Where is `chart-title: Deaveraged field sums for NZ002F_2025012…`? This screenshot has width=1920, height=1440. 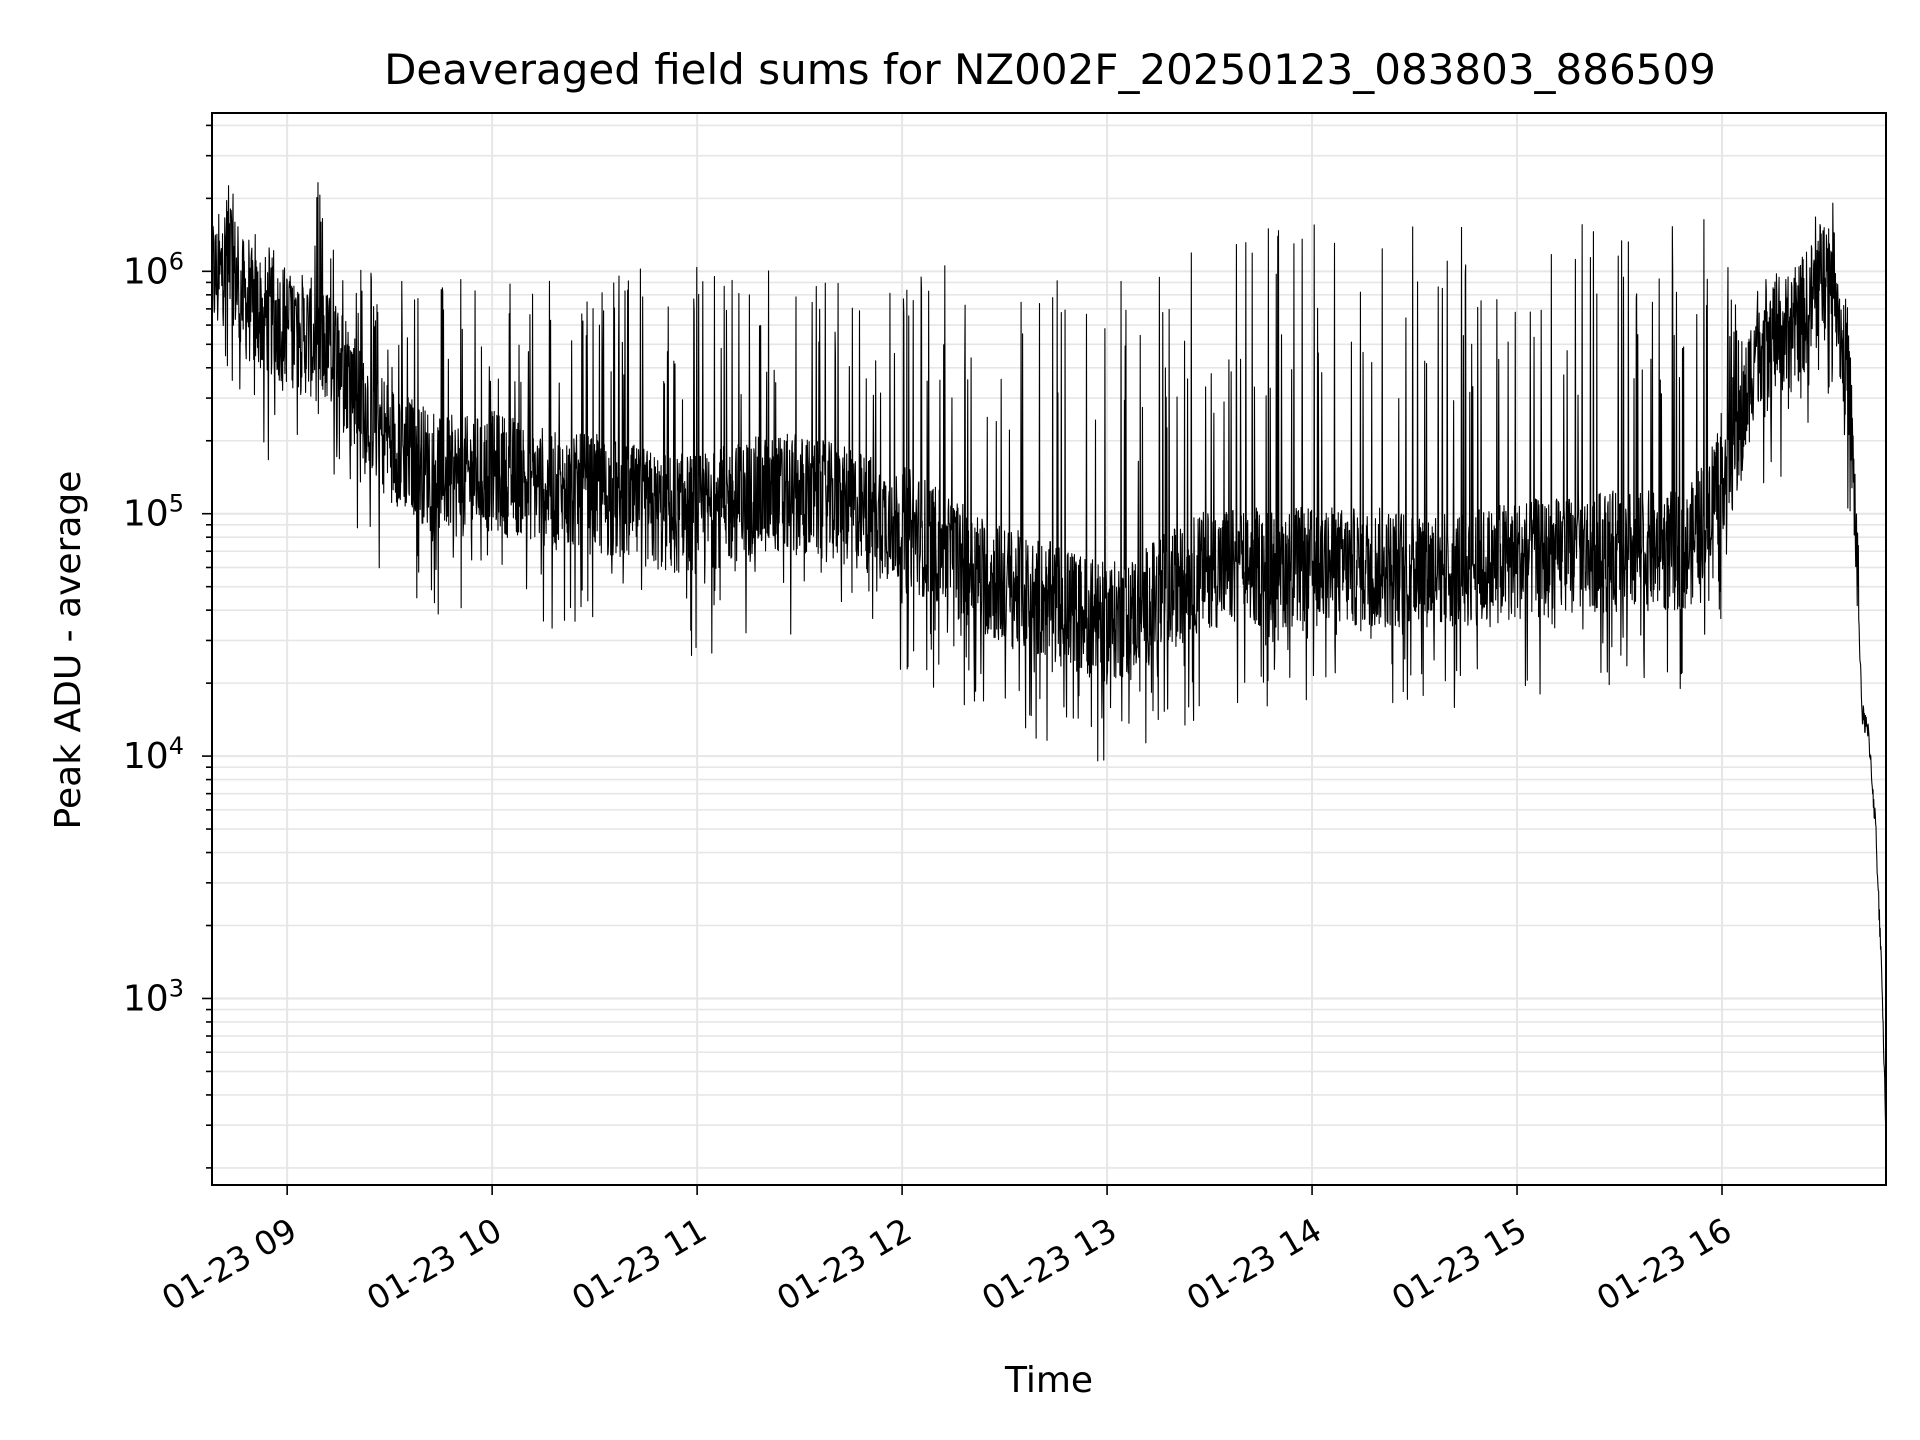 chart-title: Deaveraged field sums for NZ002F_2025012… is located at coordinates (1050, 69).